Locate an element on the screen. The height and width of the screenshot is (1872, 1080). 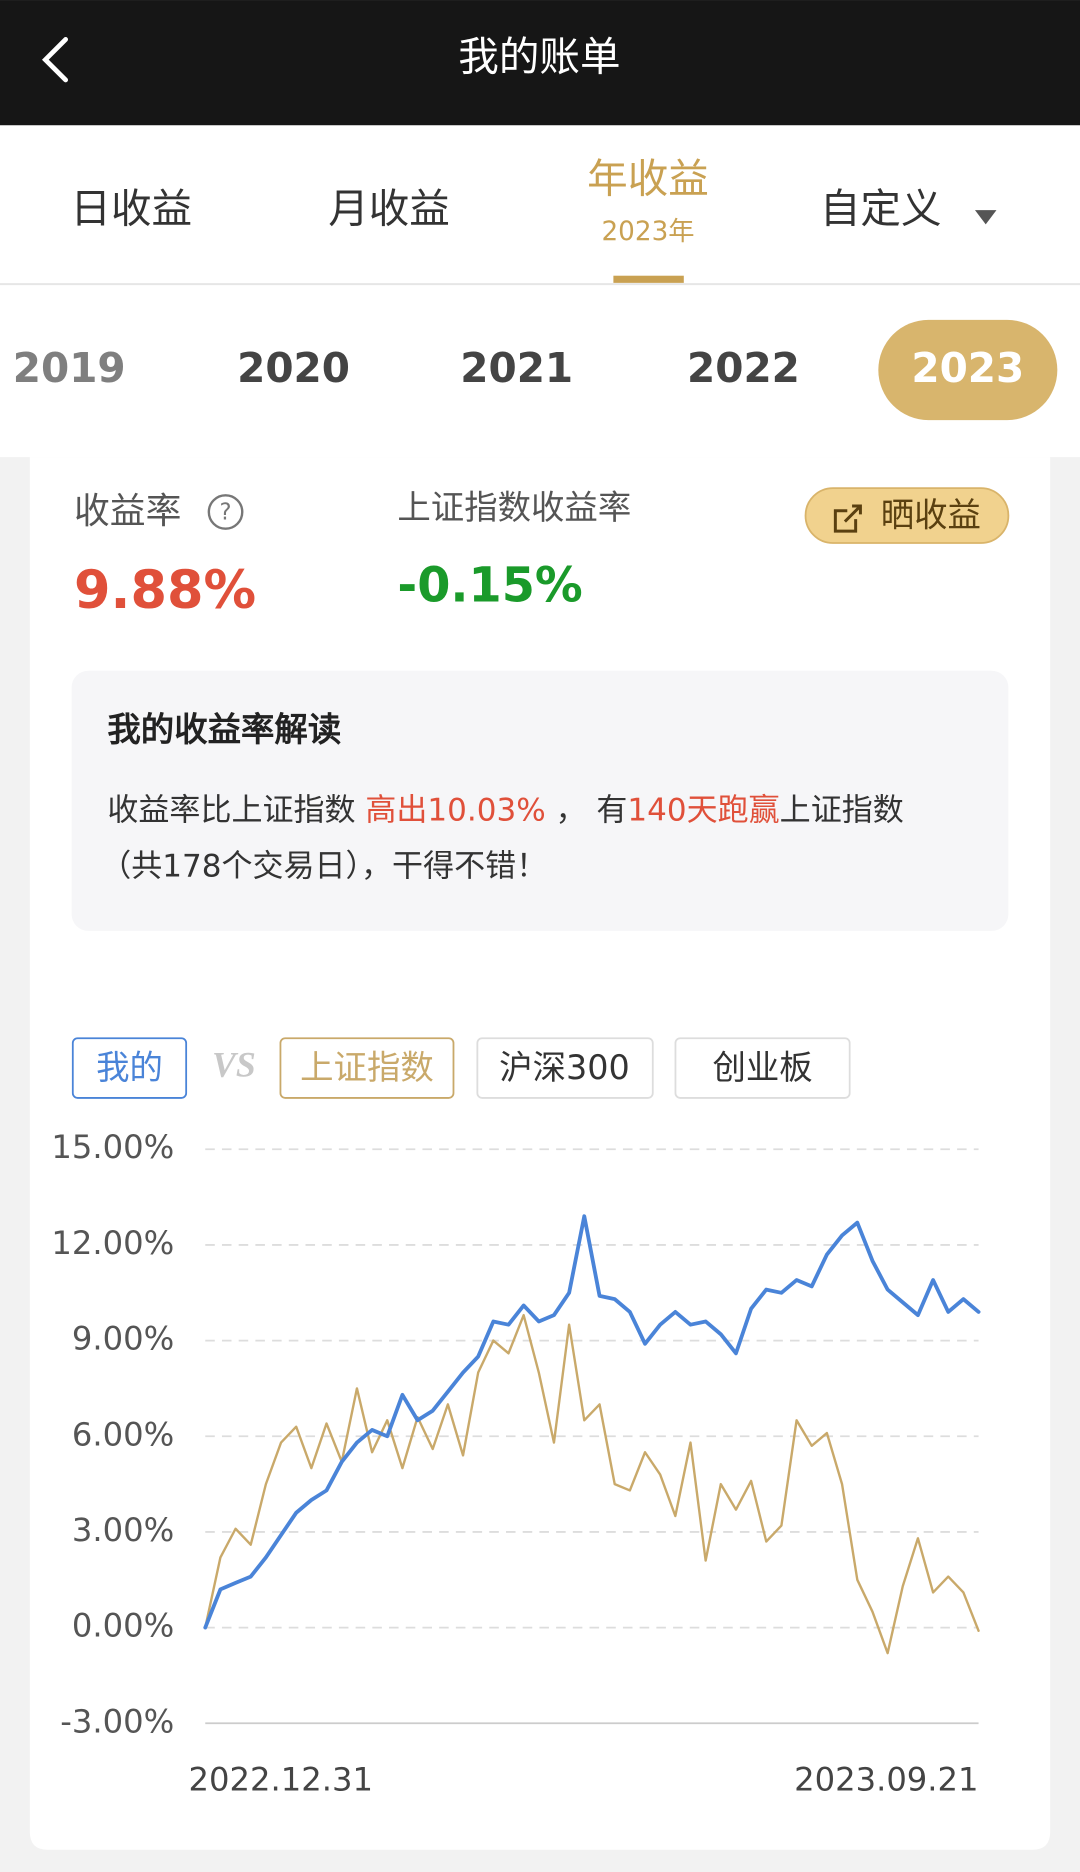
index-return-value: -0.15% is located at coordinates (489, 585).